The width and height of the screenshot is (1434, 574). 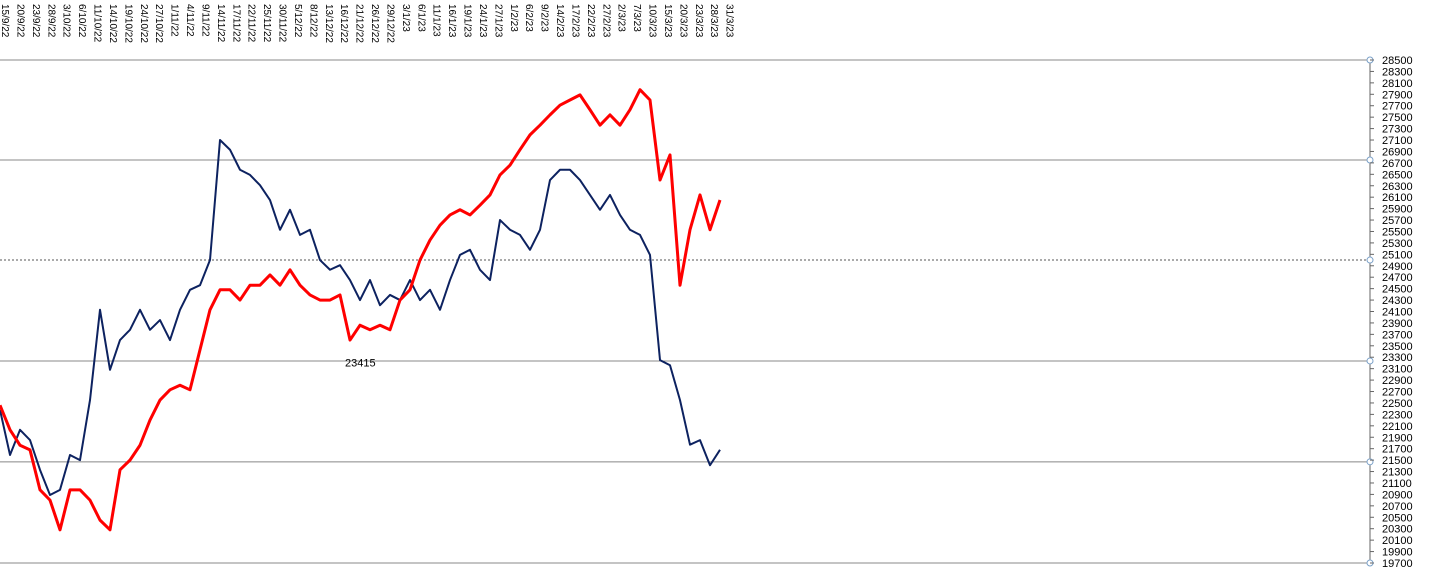 I want to click on x-tick-label: 6/10/22, so click(x=81, y=21).